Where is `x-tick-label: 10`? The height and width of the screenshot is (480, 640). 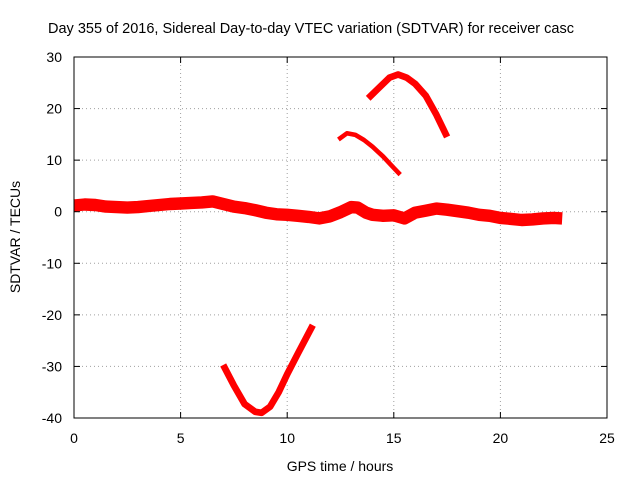
x-tick-label: 10 is located at coordinates (287, 438).